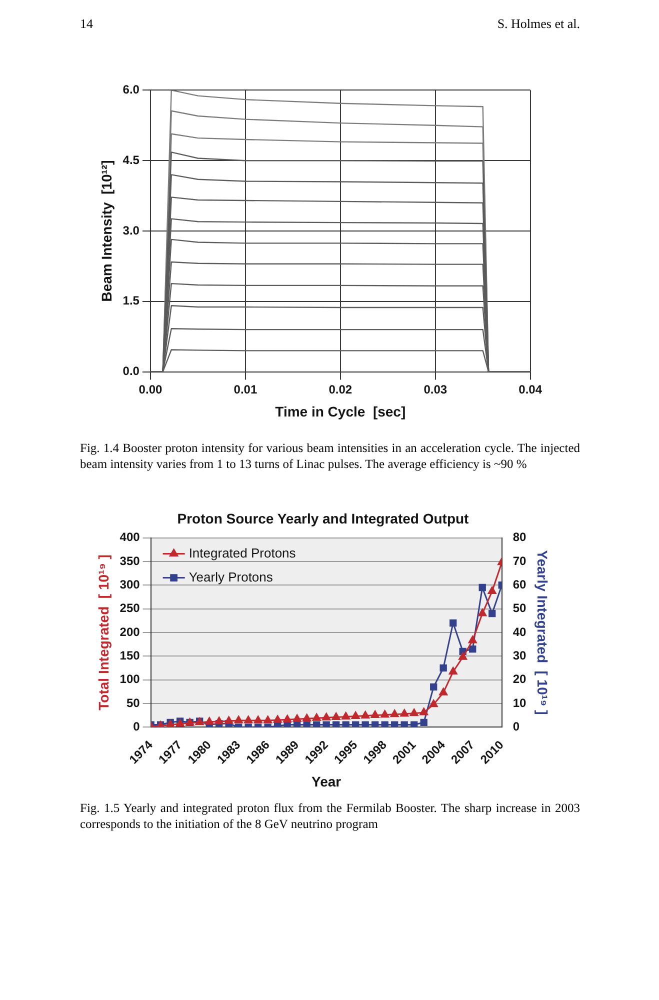 The height and width of the screenshot is (1000, 659). What do you see at coordinates (242, 552) in the screenshot?
I see `legend-label: Integrated Protons` at bounding box center [242, 552].